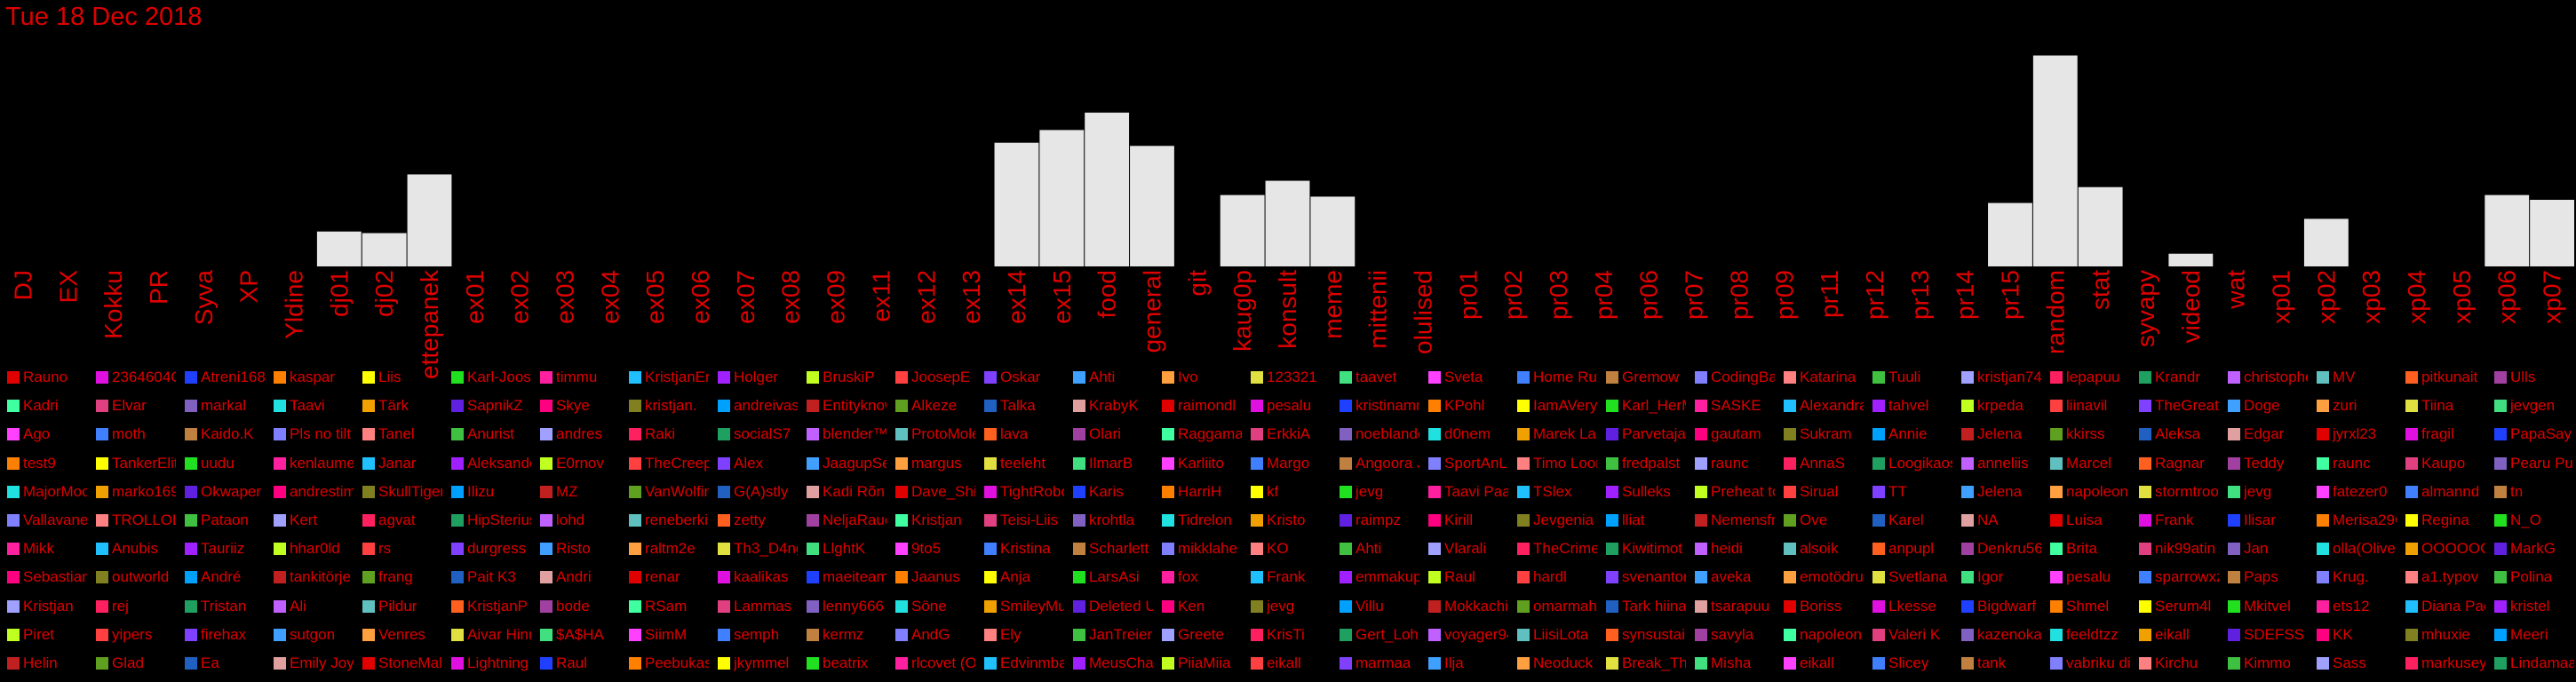 This screenshot has width=2576, height=682. Describe the element at coordinates (1654, 406) in the screenshot. I see `legend-label: Karl_HerM` at that location.